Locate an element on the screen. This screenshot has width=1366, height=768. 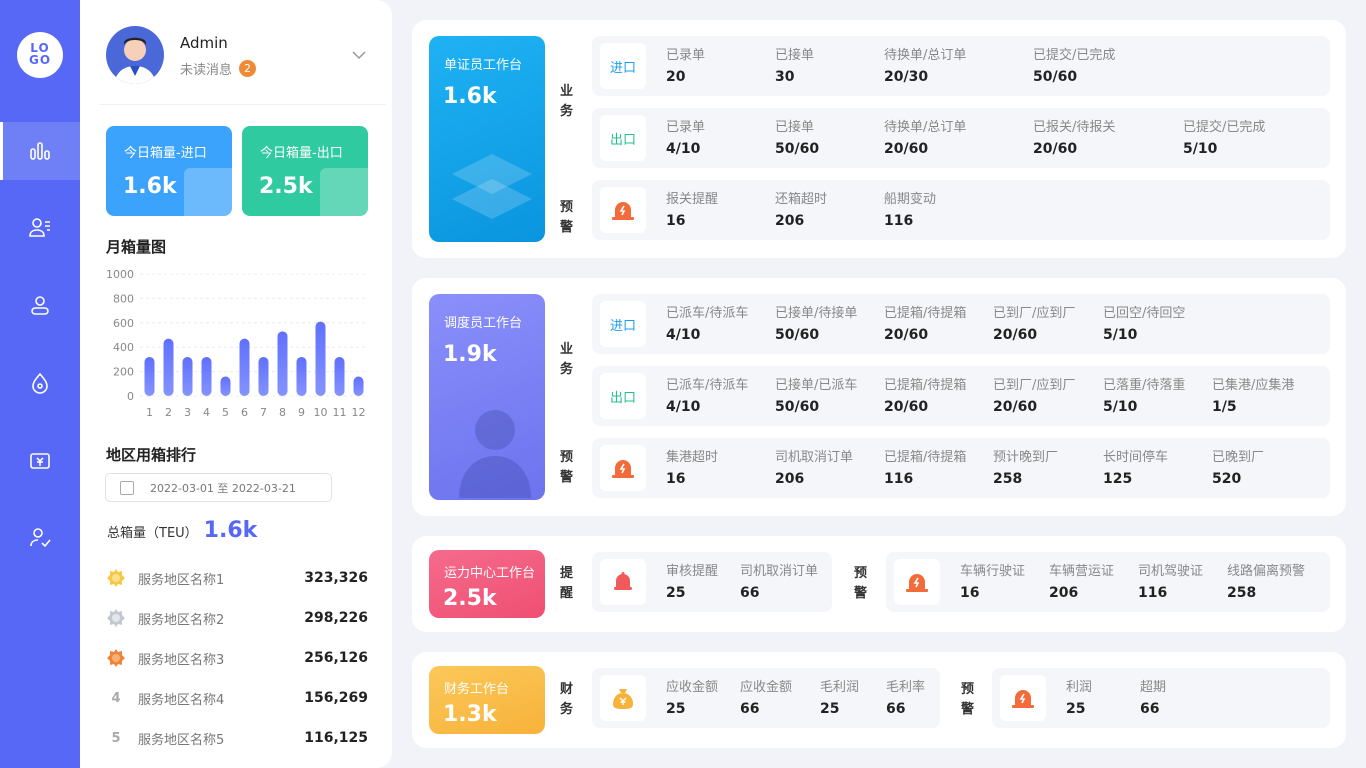
stat-cell: 毛利率 66 is located at coordinates (905, 696).